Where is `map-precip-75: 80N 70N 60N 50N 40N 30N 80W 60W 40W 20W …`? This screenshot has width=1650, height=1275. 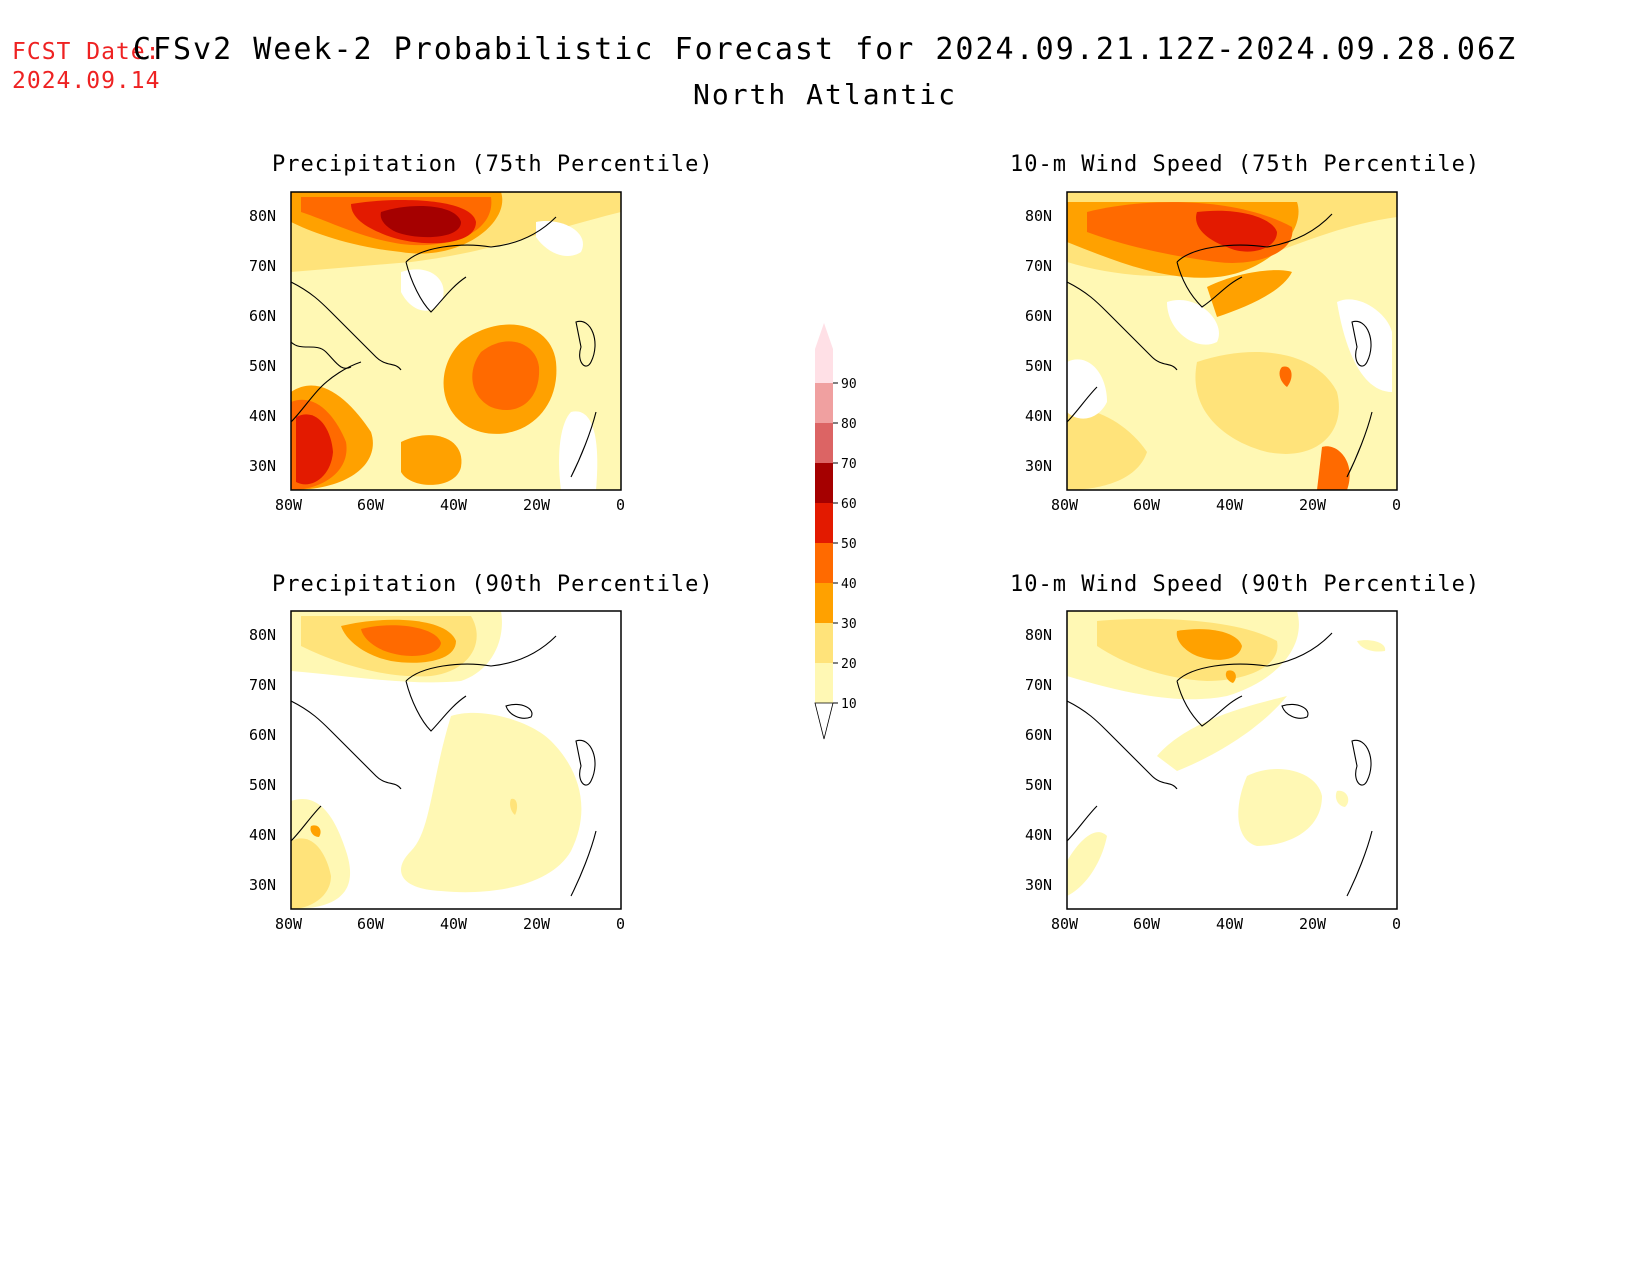 map-precip-75: 80N 70N 60N 50N 40N 30N 80W 60W 40W 20W … is located at coordinates (437, 352).